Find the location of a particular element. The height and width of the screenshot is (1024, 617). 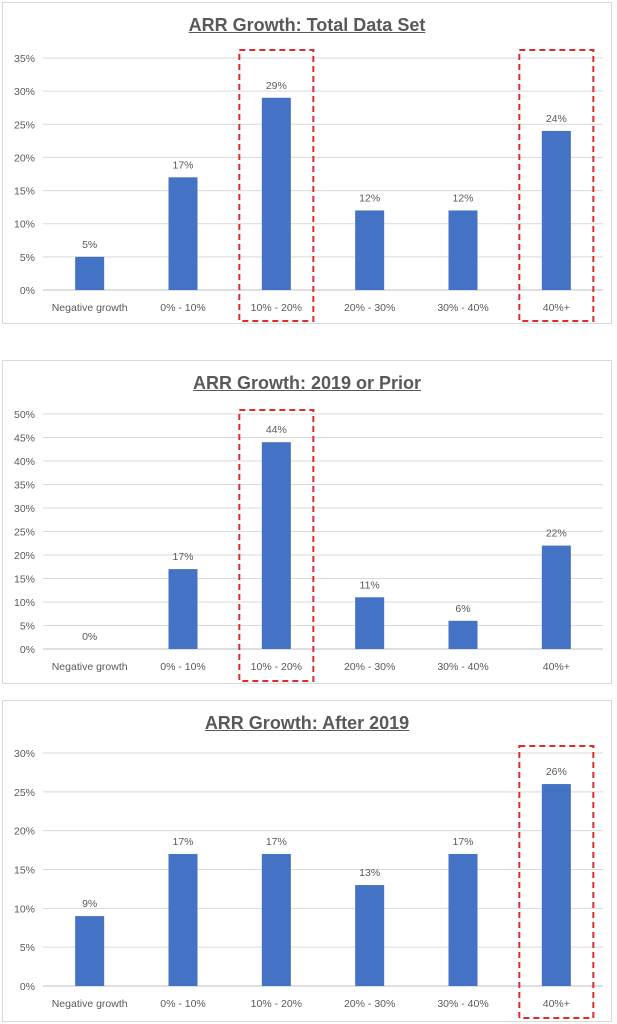

y-tick-label: 50% is located at coordinates (24, 415).